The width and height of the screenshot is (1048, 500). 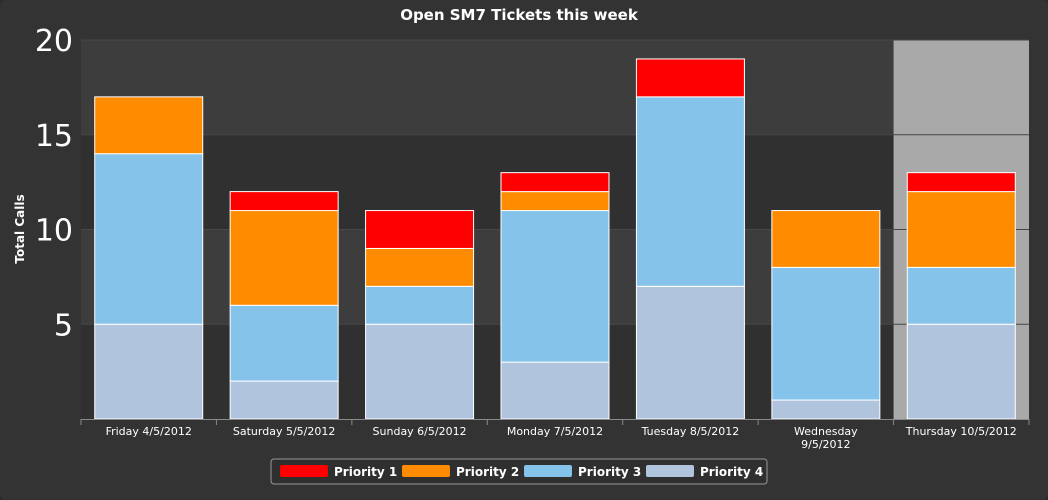 What do you see at coordinates (609, 472) in the screenshot?
I see `legend-label-priority-3: Priority 3` at bounding box center [609, 472].